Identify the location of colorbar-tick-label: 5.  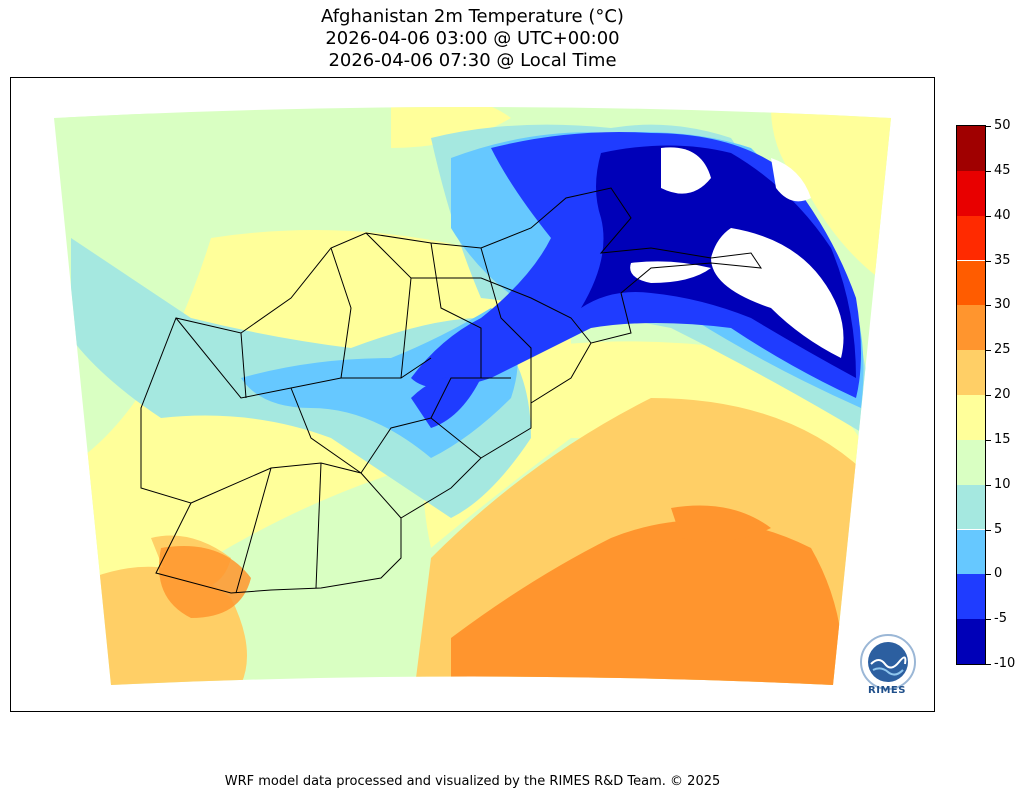
(998, 529).